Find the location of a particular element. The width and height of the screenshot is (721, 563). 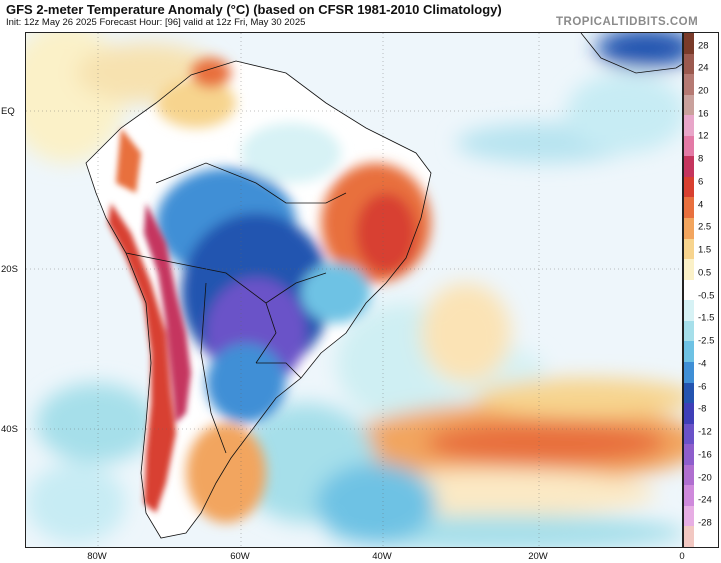

lat-label-20s: 20S is located at coordinates (9, 269).